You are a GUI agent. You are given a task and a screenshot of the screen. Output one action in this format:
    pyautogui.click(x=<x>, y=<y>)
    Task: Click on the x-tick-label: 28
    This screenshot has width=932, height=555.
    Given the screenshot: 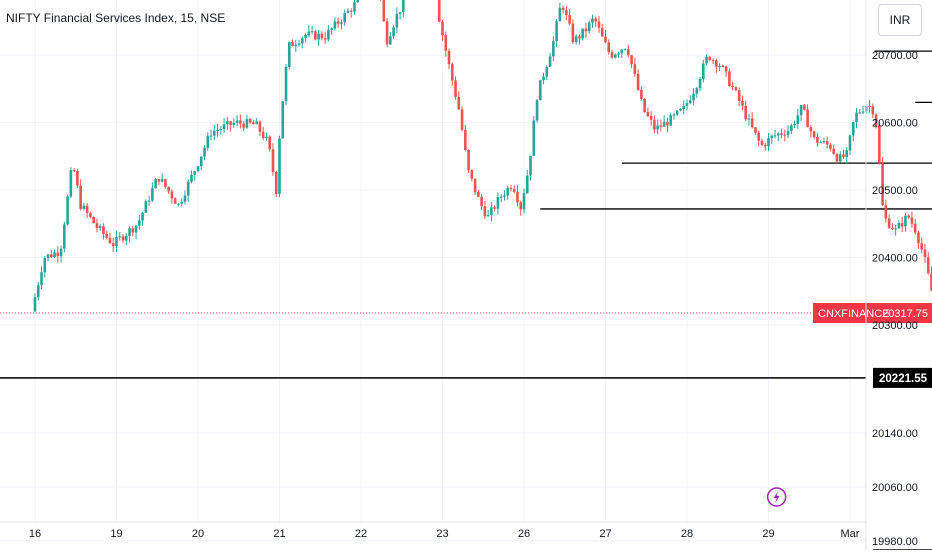 What is the action you would take?
    pyautogui.click(x=687, y=534)
    